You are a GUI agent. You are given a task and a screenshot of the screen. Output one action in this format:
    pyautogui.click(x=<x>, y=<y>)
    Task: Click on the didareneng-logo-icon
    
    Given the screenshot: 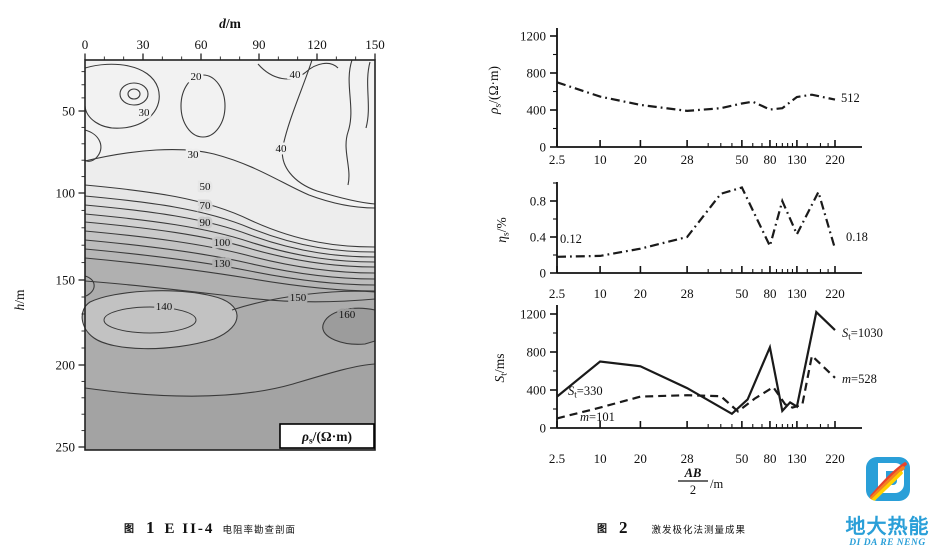 What is the action you would take?
    pyautogui.click(x=887, y=479)
    